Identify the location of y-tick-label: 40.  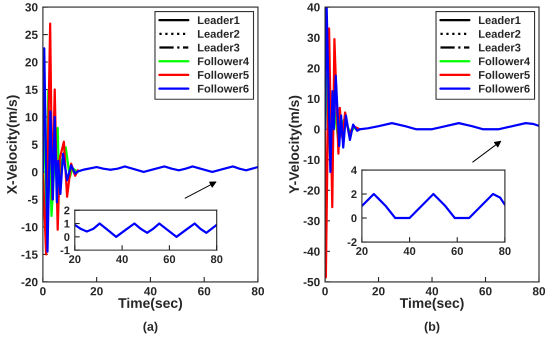
(313, 7).